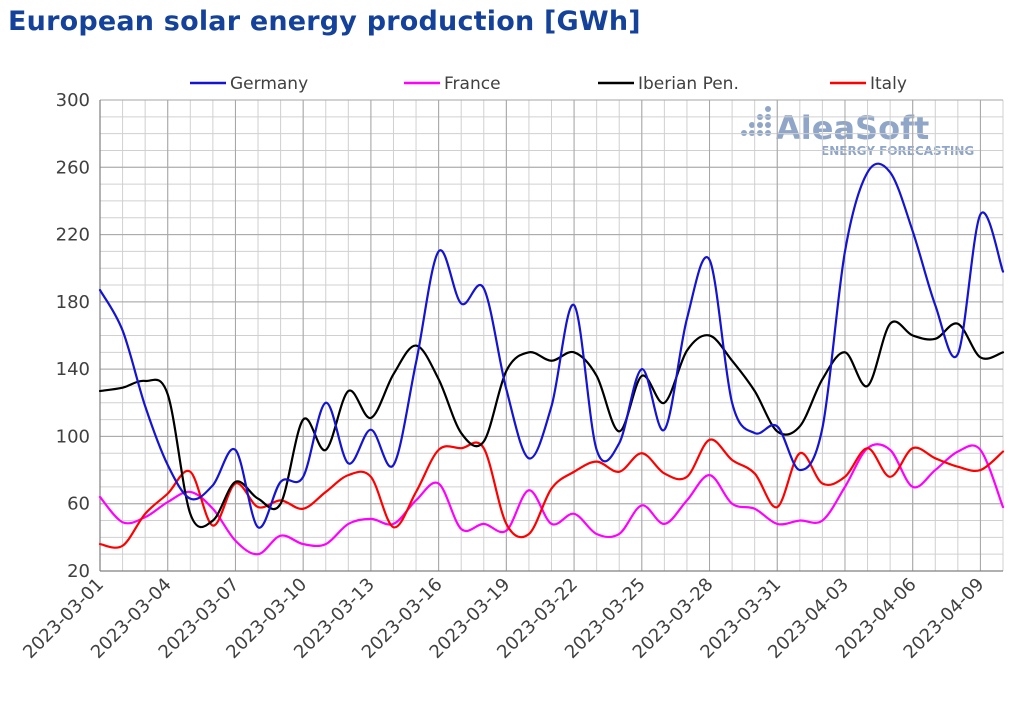 The height and width of the screenshot is (713, 1024). Describe the element at coordinates (73, 235) in the screenshot. I see `y-tick-label: 220` at that location.